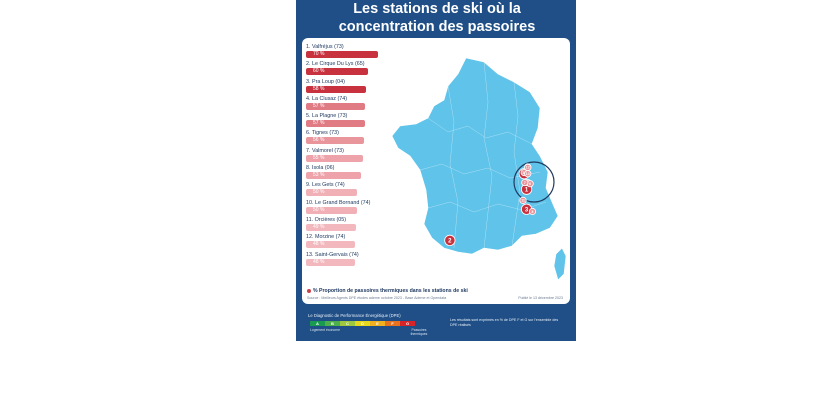 The image size is (820, 400). Describe the element at coordinates (327, 98) in the screenshot. I see `ranking-label: 4. La Clusaz (74)` at that location.